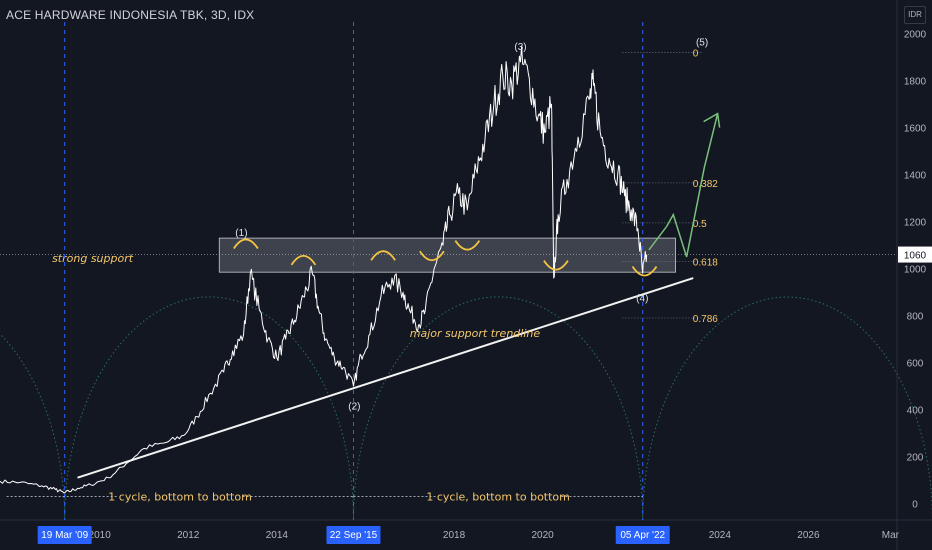  I want to click on y-tick-3: 600, so click(915, 364).